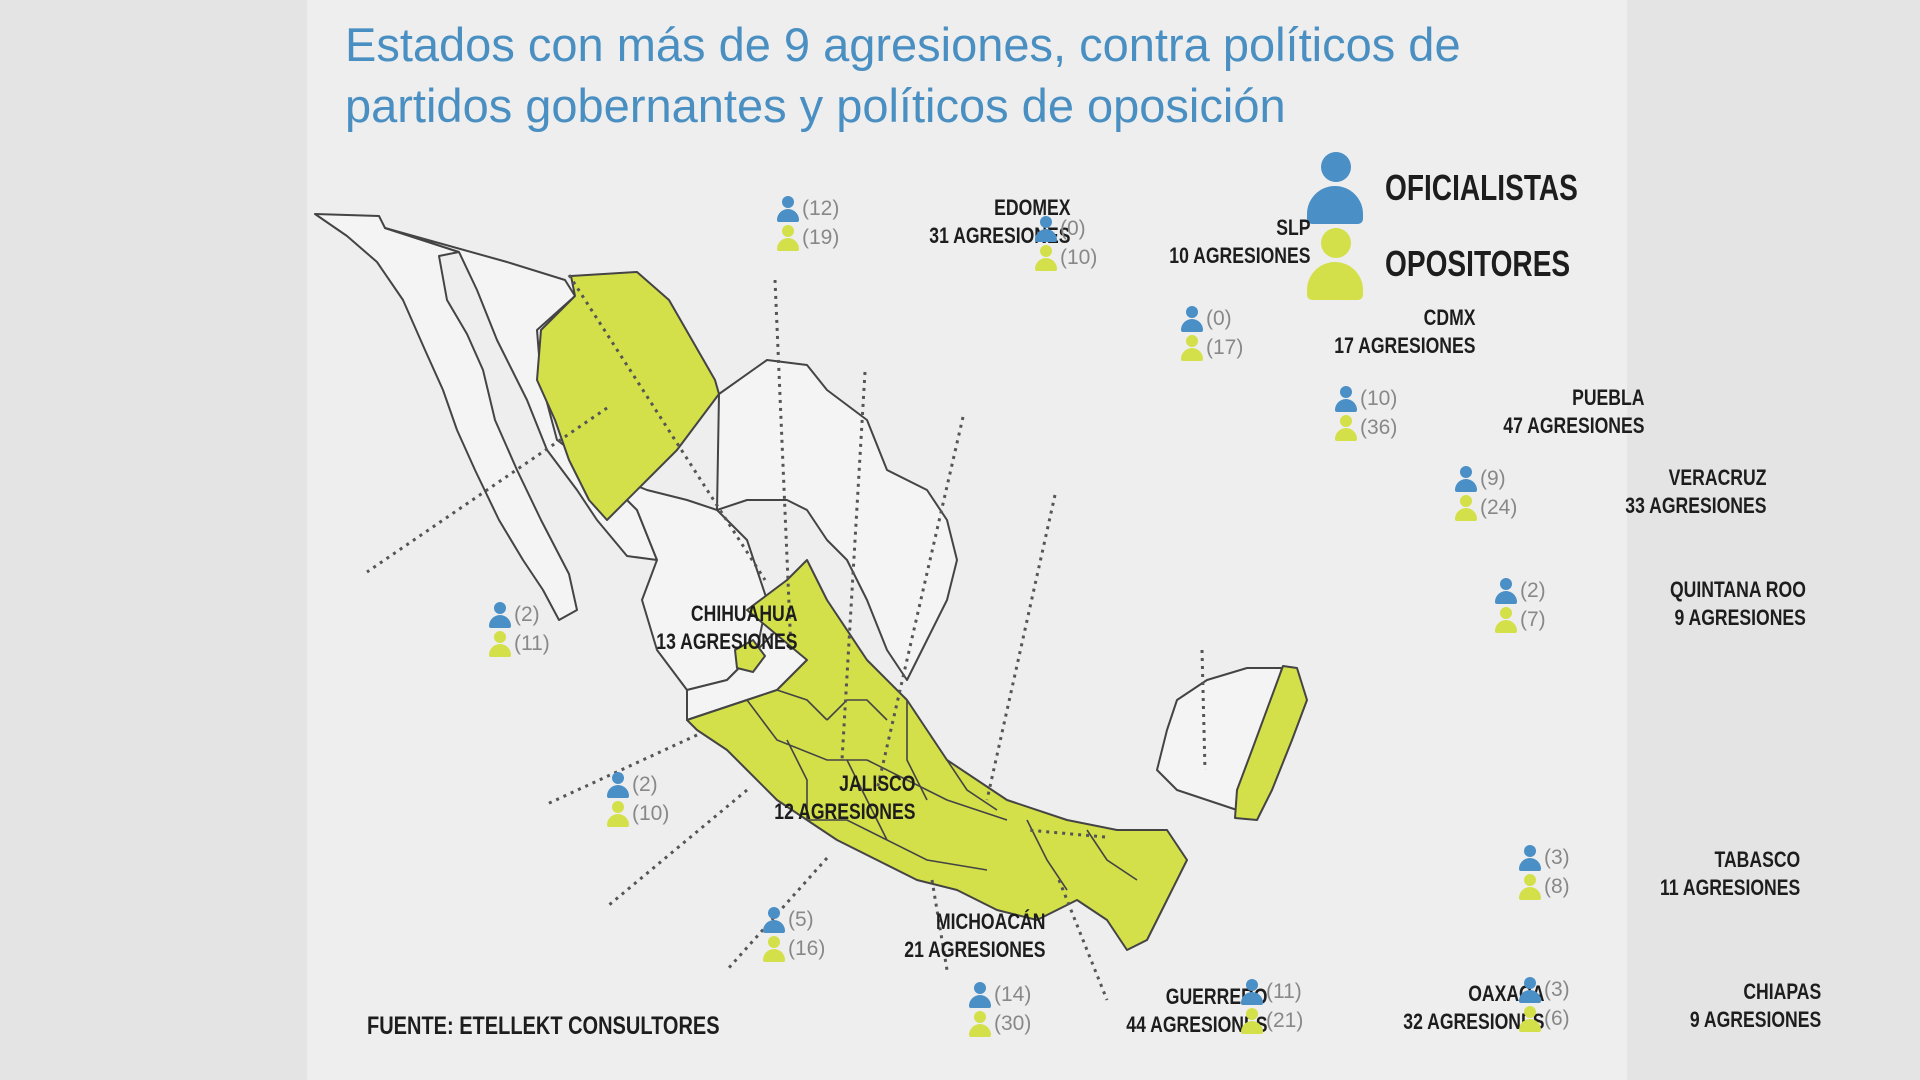  What do you see at coordinates (844, 811) in the screenshot?
I see `state-total: 12 AGRESIONES` at bounding box center [844, 811].